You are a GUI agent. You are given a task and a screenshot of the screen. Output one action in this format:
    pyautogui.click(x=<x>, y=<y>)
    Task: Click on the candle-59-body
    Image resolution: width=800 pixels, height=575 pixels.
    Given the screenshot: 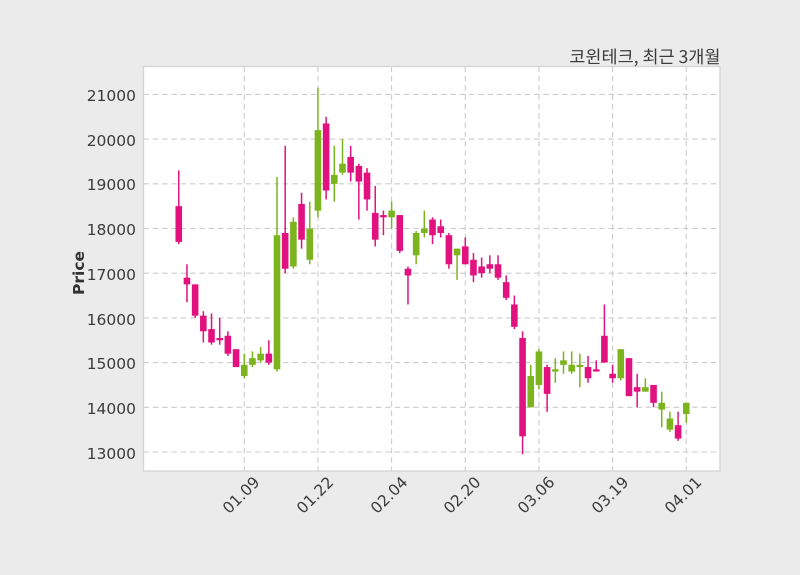 What is the action you would take?
    pyautogui.click(x=662, y=406)
    